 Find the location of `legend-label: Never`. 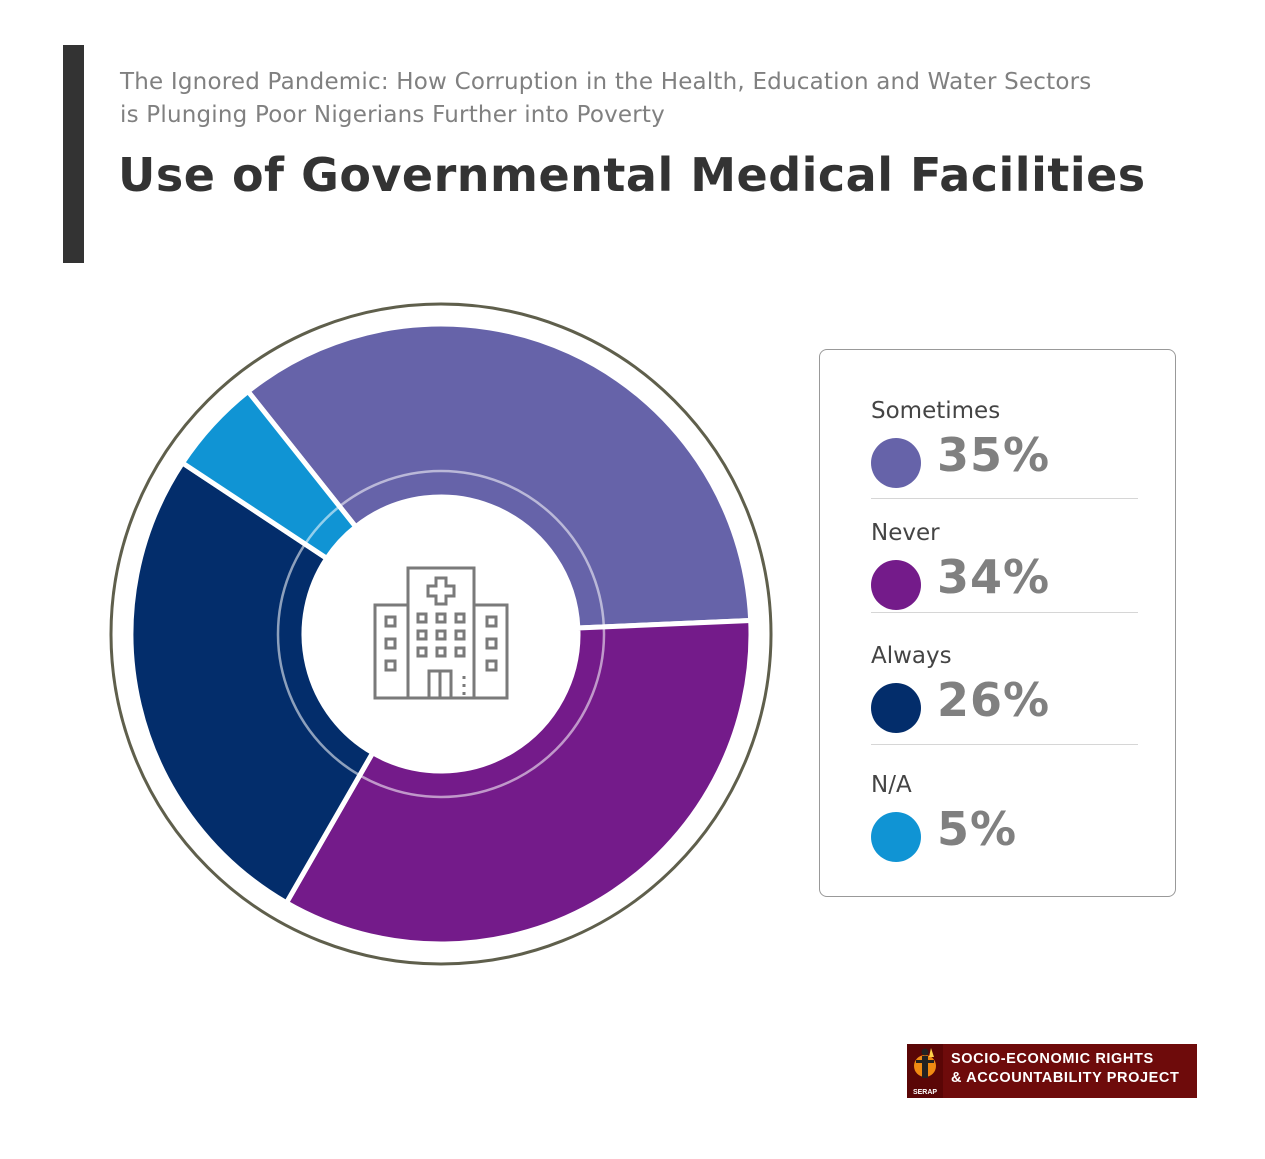

legend-label: Never is located at coordinates (905, 533).